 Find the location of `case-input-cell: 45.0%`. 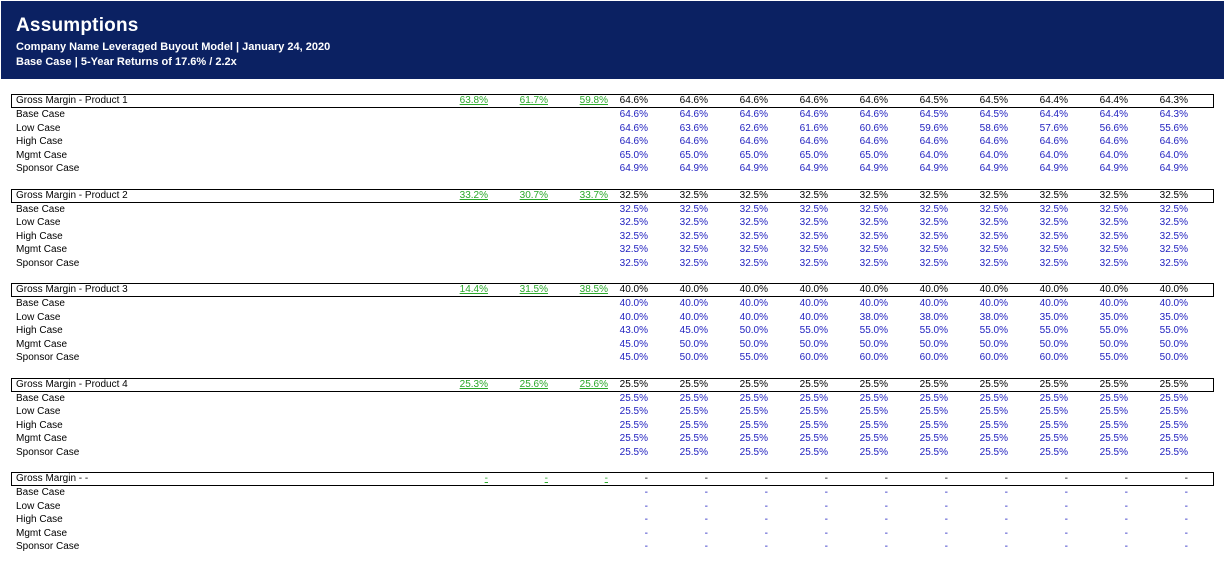

case-input-cell: 45.0% is located at coordinates (693, 330).